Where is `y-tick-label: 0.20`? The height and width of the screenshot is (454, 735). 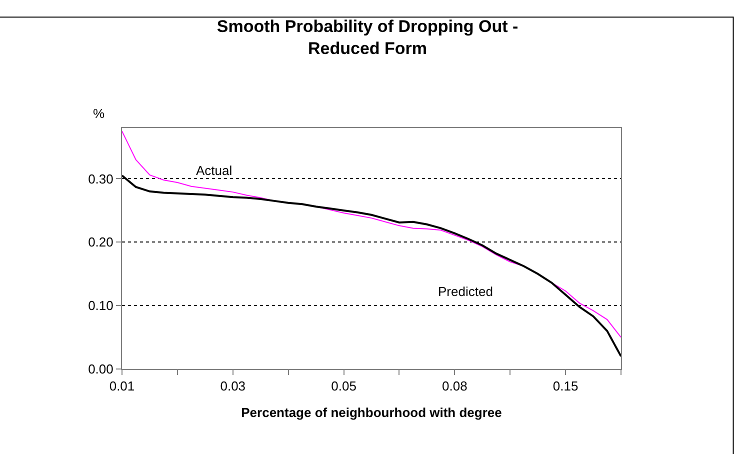 y-tick-label: 0.20 is located at coordinates (101, 242).